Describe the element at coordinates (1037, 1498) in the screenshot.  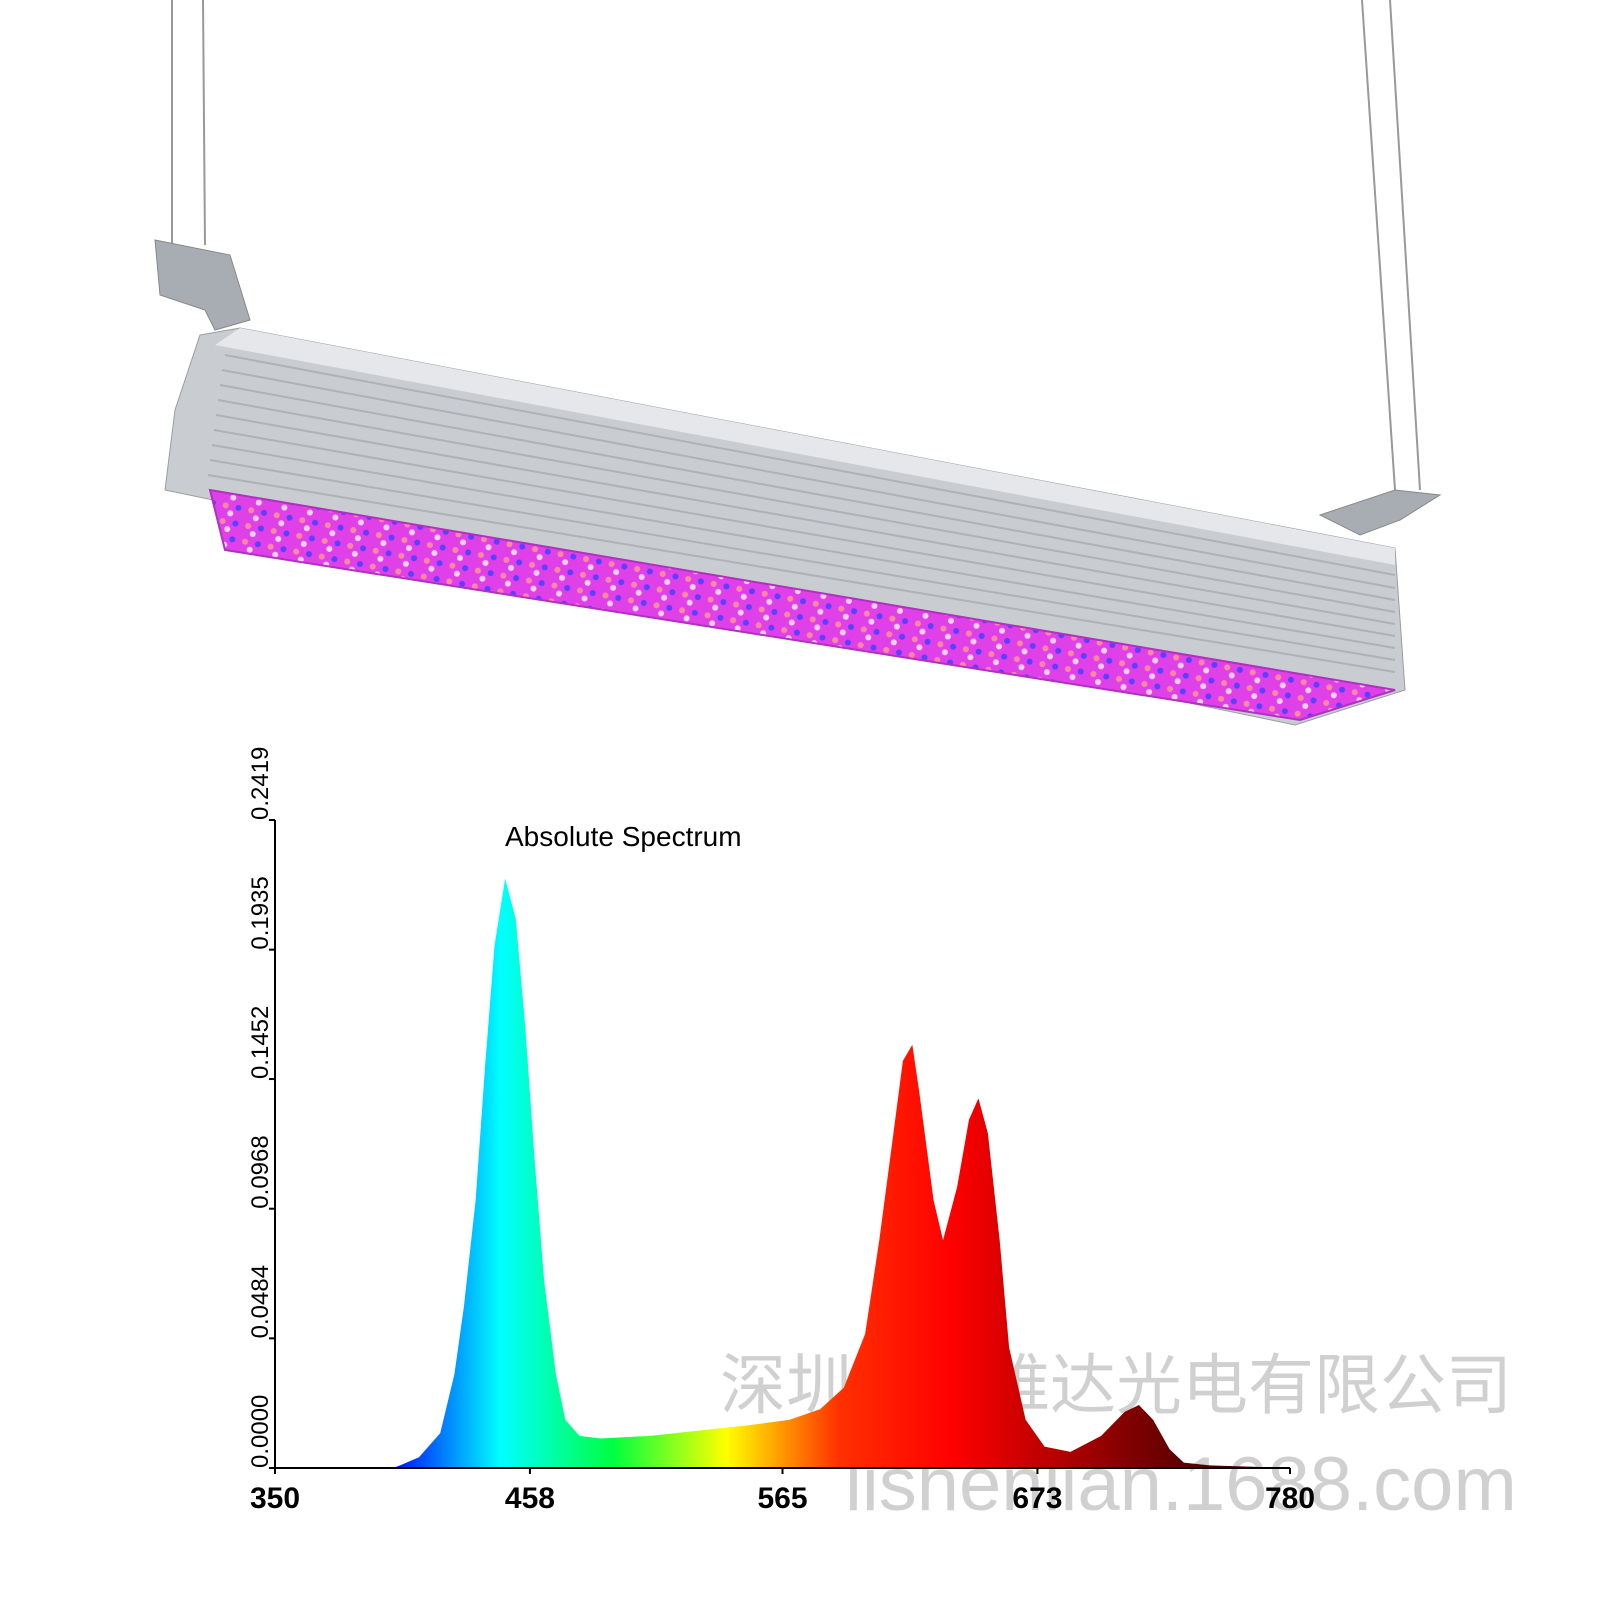
I see `x-tick-label: 673` at that location.